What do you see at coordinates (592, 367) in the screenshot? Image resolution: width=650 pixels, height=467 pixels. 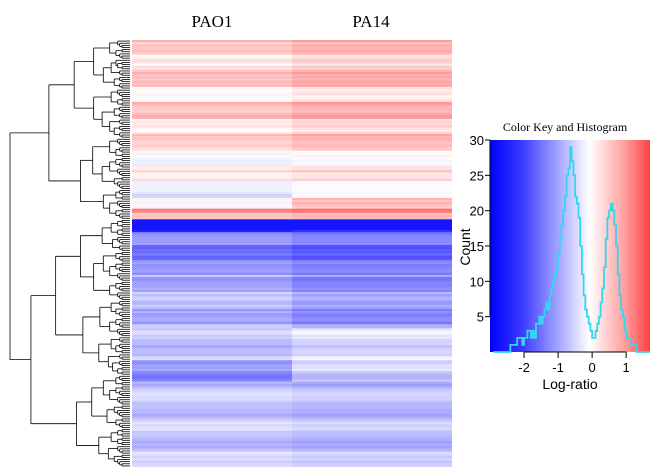 I see `histogram-x-tick-label: 0` at bounding box center [592, 367].